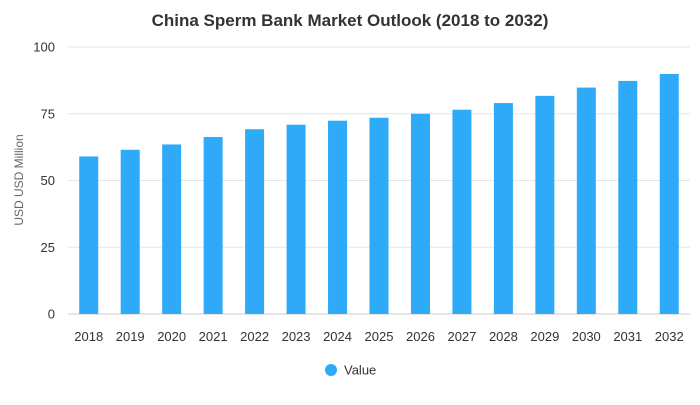  Describe the element at coordinates (544, 336) in the screenshot. I see `x-tick-label: 2029` at that location.